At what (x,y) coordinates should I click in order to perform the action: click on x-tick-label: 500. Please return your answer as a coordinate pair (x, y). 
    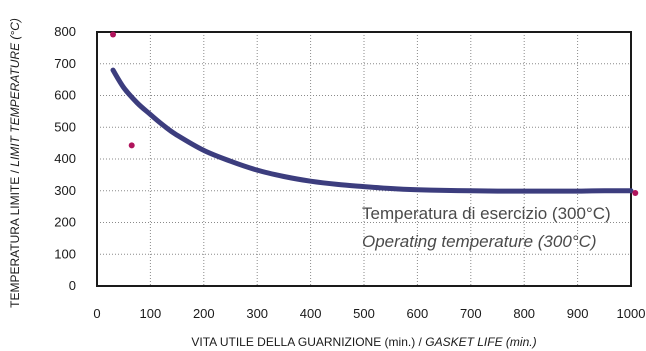
    Looking at the image, I should click on (364, 313).